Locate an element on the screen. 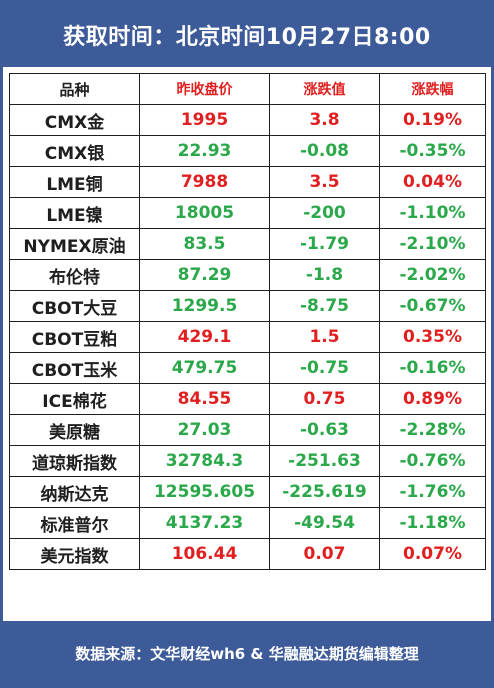  close-price: 106.44 is located at coordinates (204, 554).